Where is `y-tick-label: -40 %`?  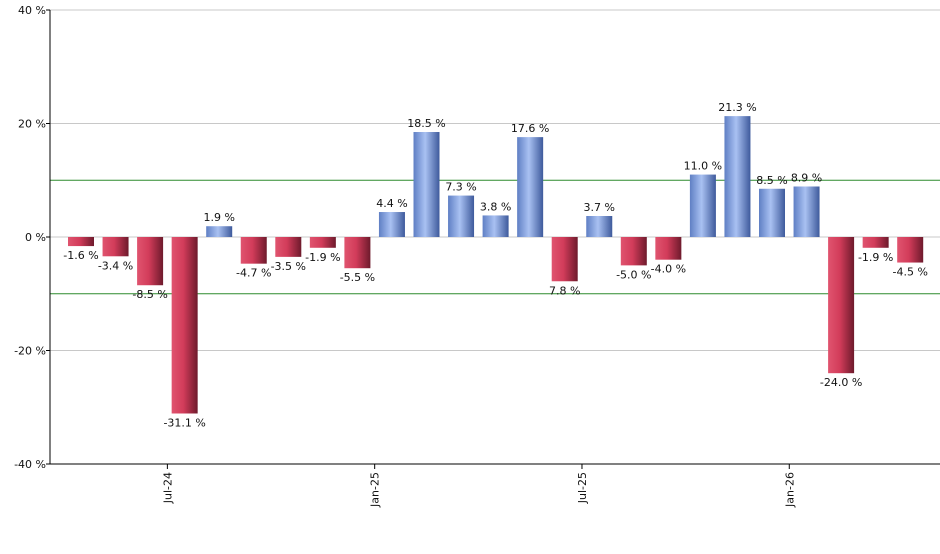
y-tick-label: -40 % is located at coordinates (30, 464).